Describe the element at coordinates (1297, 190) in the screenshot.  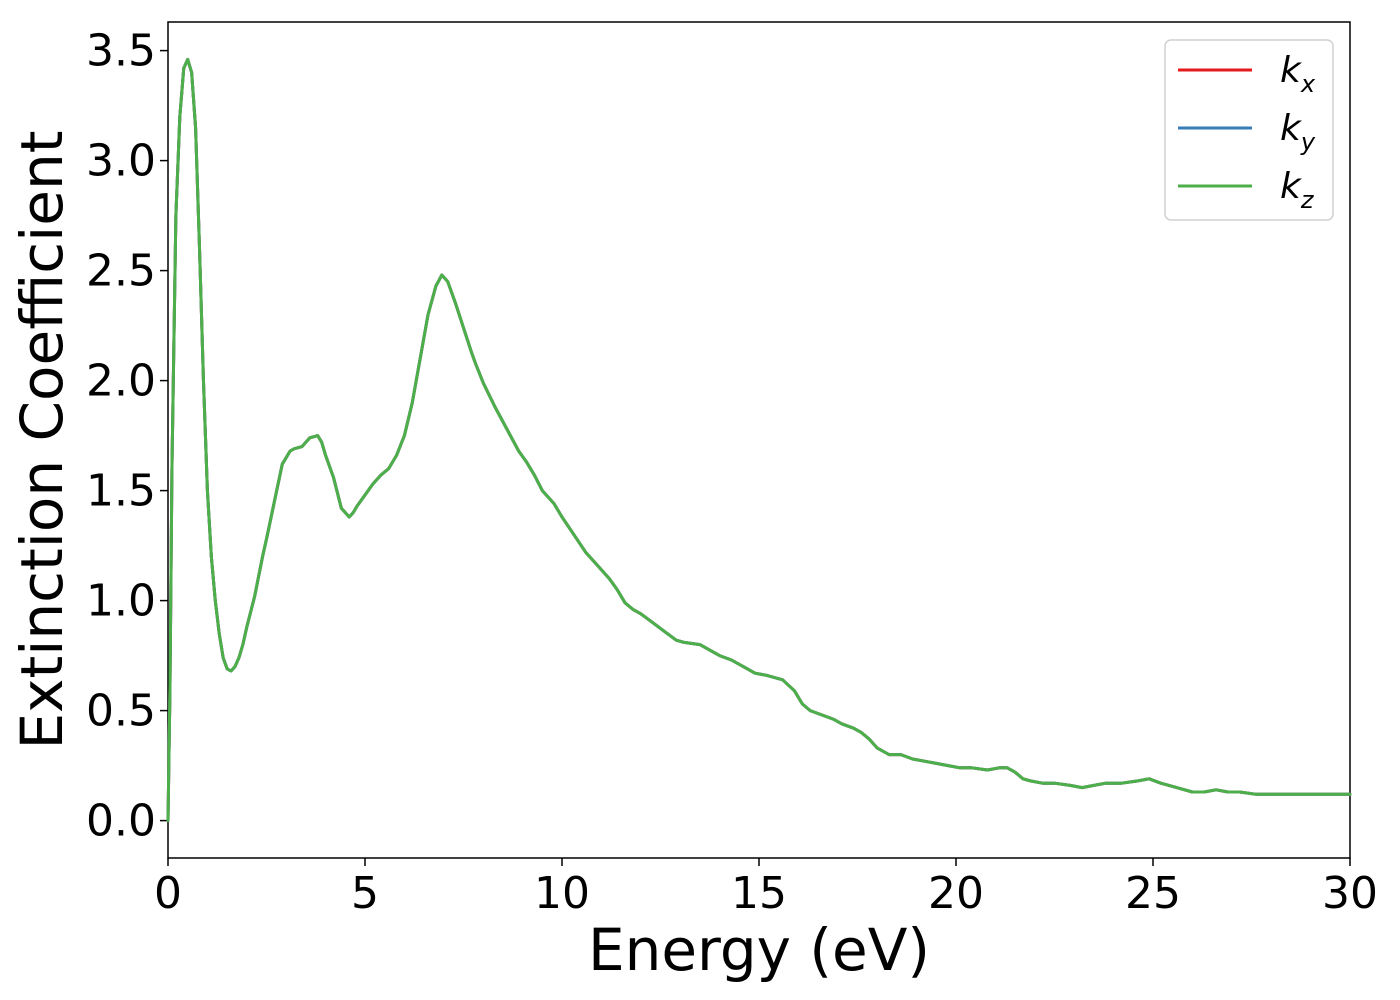
I see `legend-label-kz: kz` at that location.